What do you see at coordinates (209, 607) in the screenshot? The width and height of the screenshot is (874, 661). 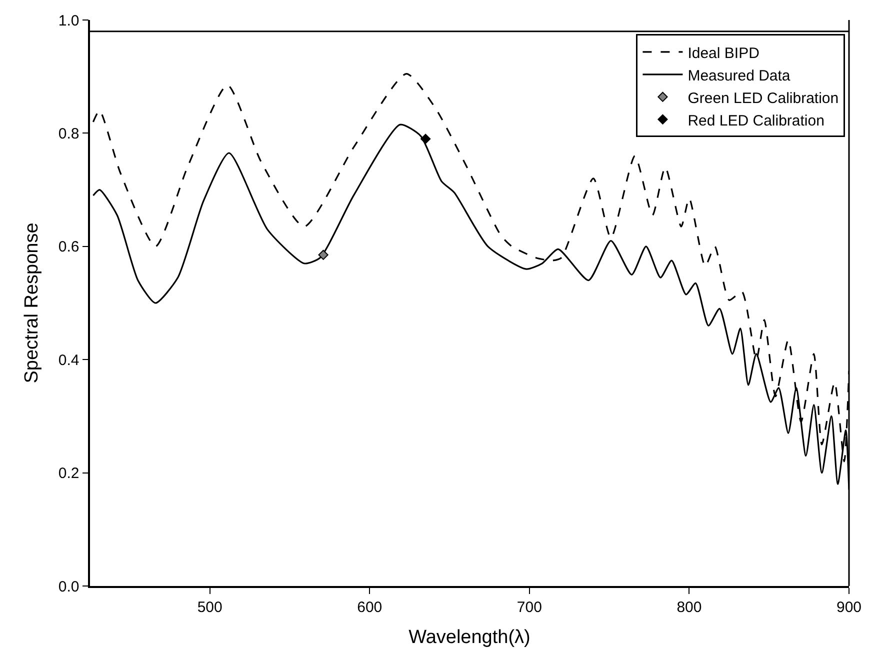 I see `x-tick-label: 500` at bounding box center [209, 607].